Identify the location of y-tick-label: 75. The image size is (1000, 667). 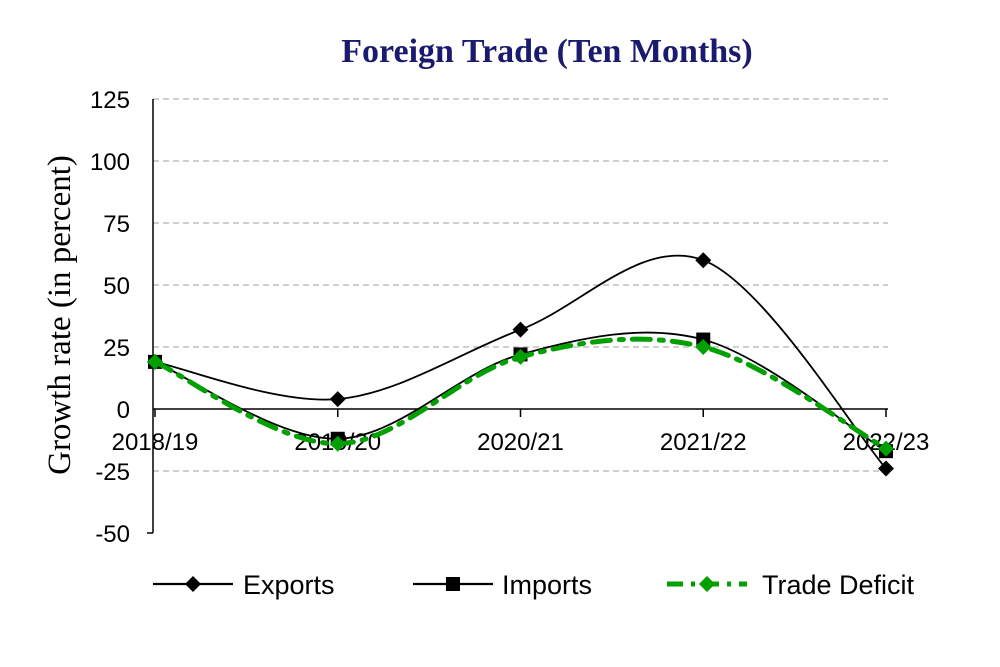
(116, 224).